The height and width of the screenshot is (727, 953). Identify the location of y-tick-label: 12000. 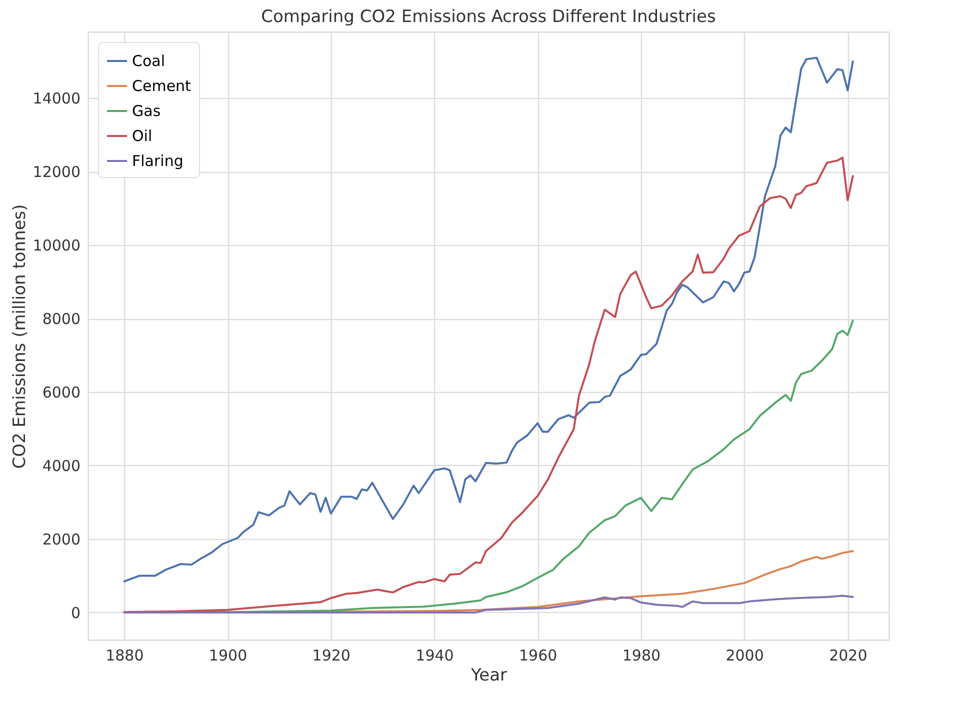
(56, 172).